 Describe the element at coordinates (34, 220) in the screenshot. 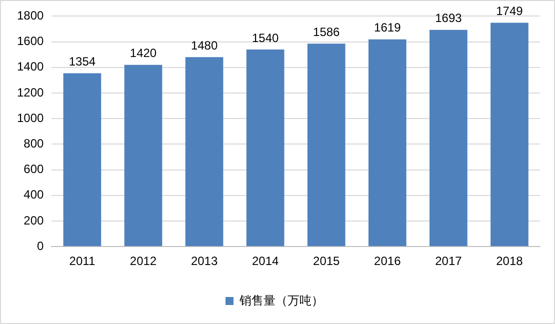

I see `y-tick-label: 200` at that location.